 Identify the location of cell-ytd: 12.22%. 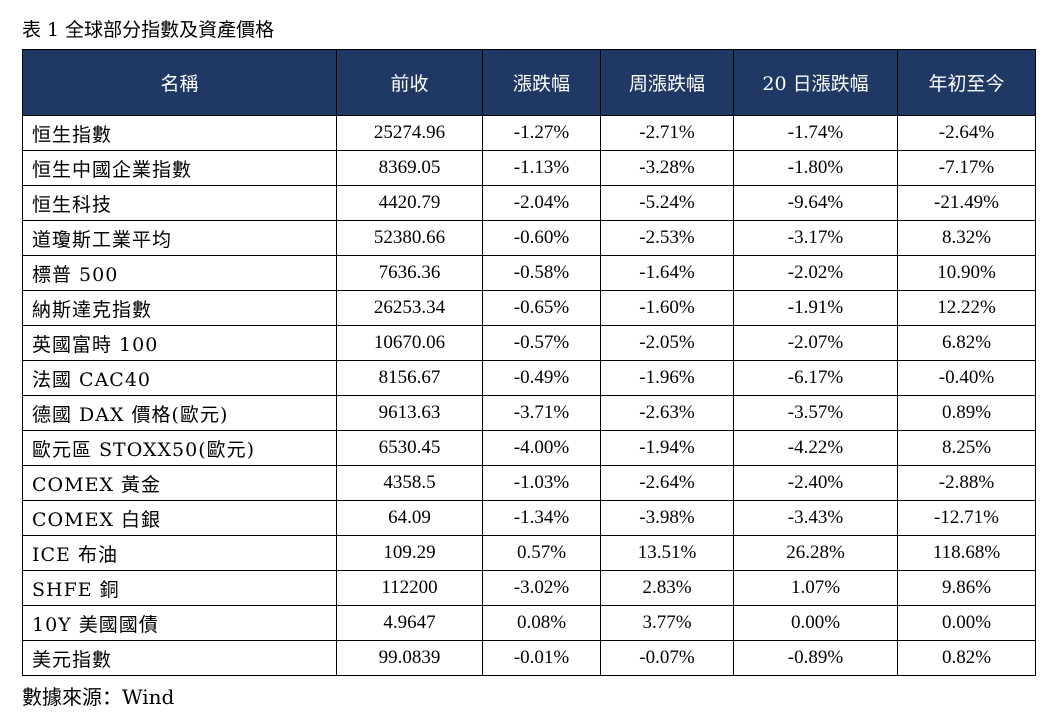
(966, 308).